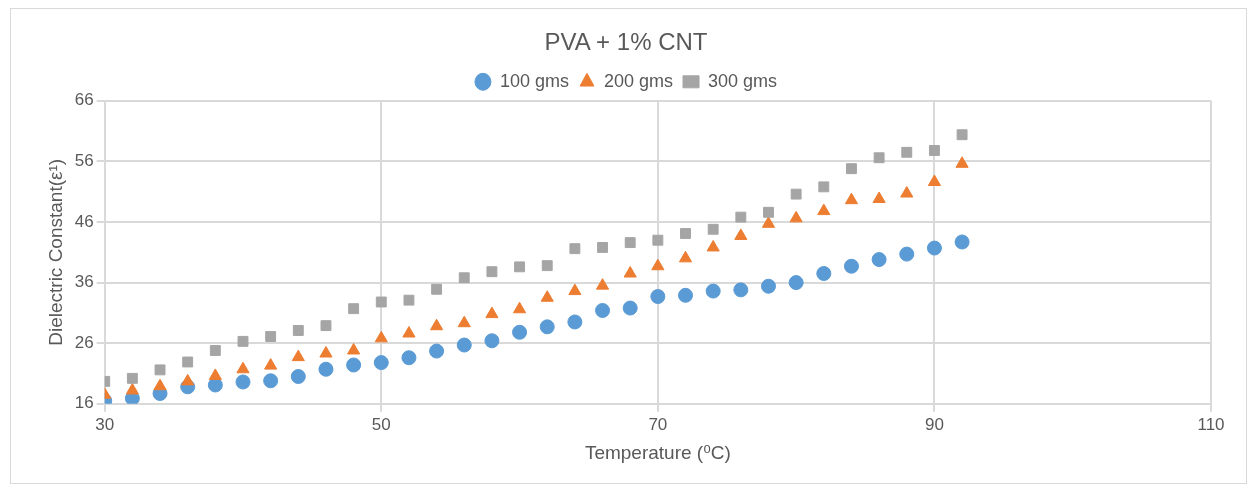 The height and width of the screenshot is (490, 1251). What do you see at coordinates (84, 221) in the screenshot?
I see `y-tick-label: 46` at bounding box center [84, 221].